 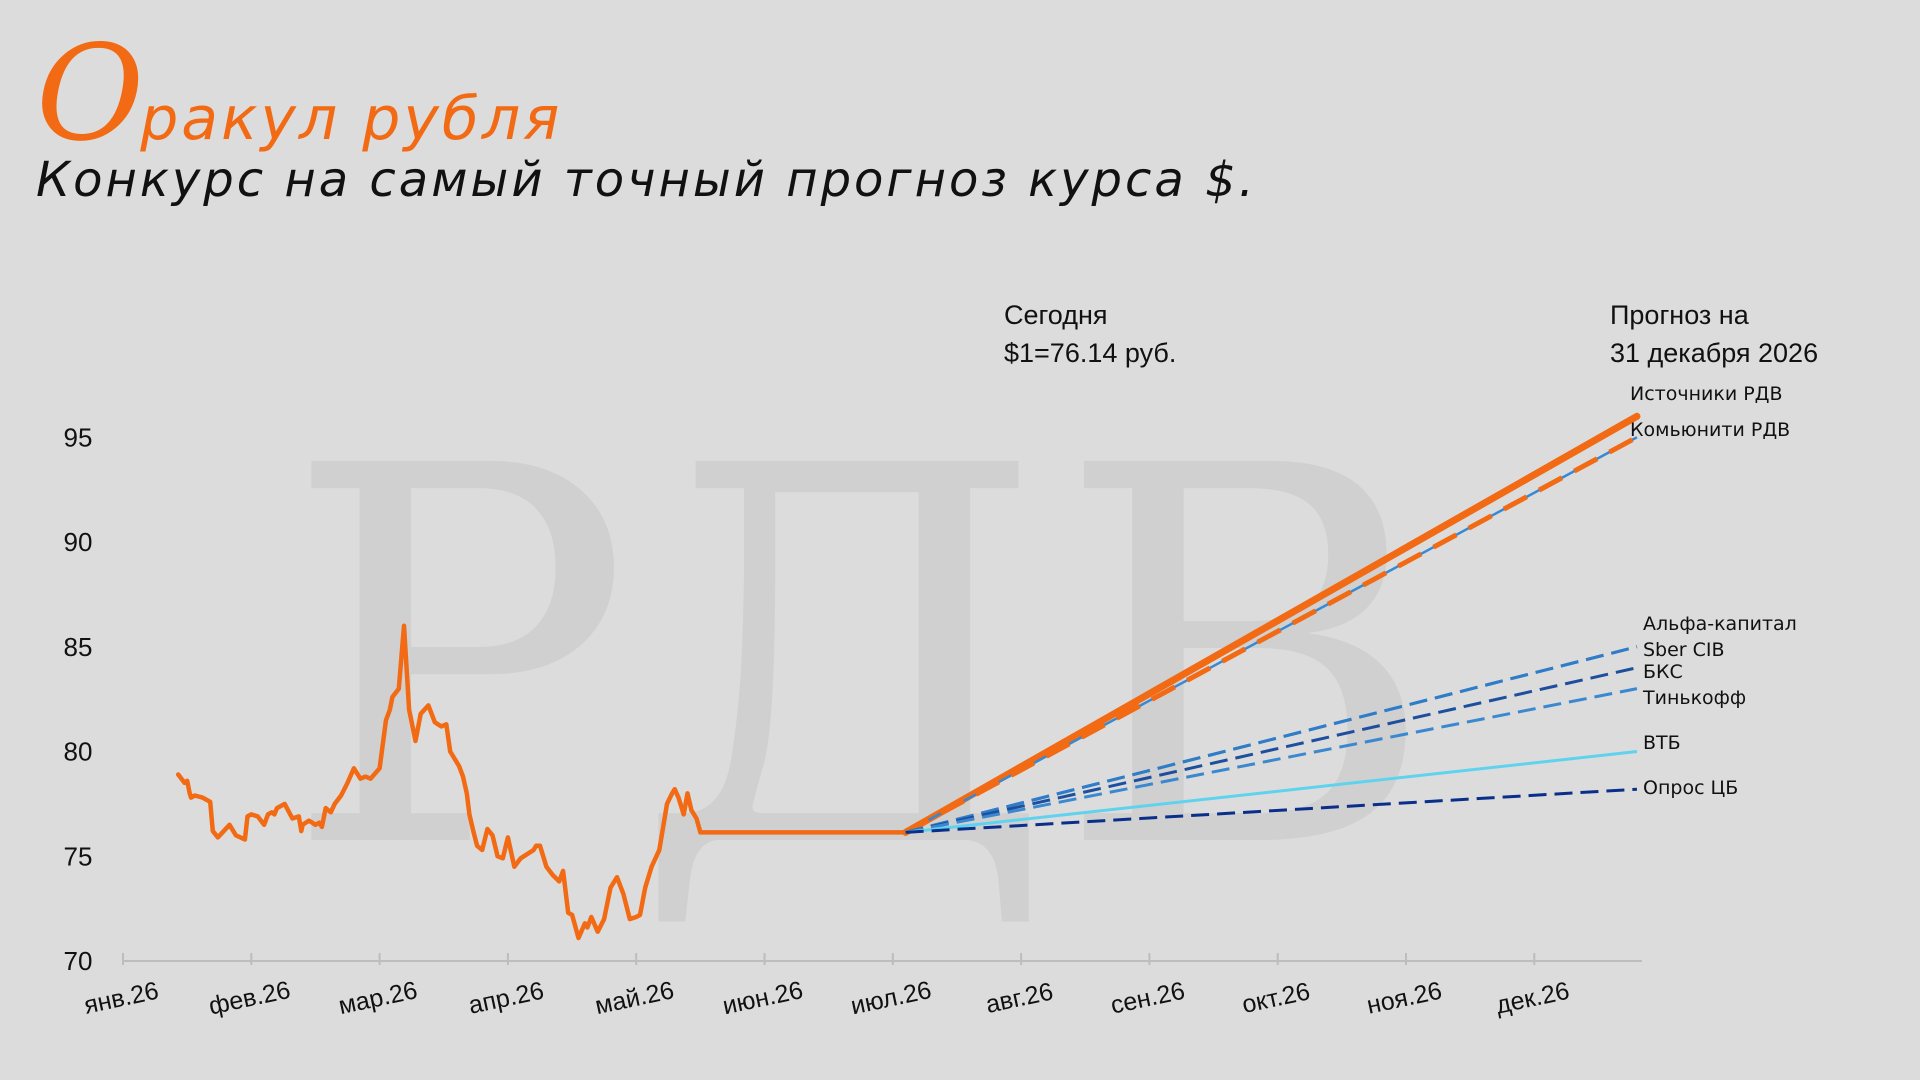 I want to click on x-tick-label: янв.26, so click(x=122, y=998).